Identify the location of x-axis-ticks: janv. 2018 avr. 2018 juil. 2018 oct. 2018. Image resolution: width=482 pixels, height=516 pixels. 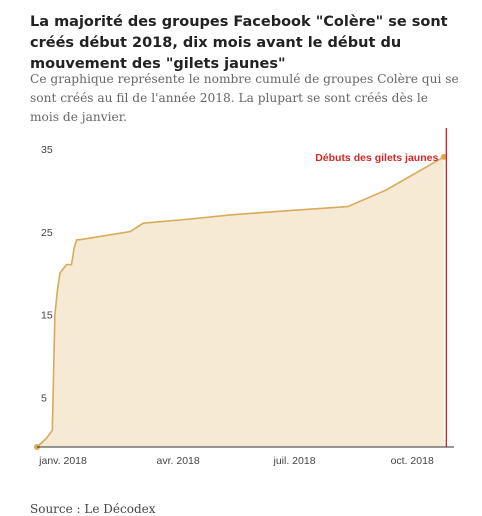
(236, 461).